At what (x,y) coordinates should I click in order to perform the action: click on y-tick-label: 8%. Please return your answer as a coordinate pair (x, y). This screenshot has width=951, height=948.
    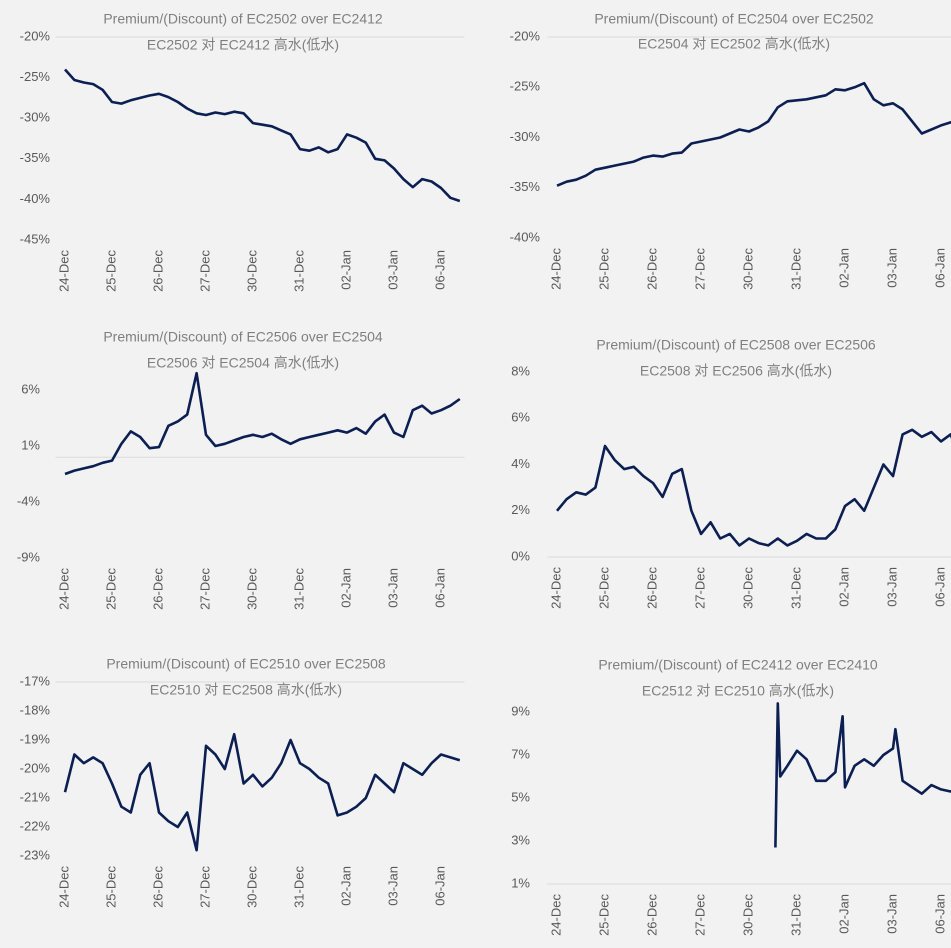
    Looking at the image, I should click on (520, 370).